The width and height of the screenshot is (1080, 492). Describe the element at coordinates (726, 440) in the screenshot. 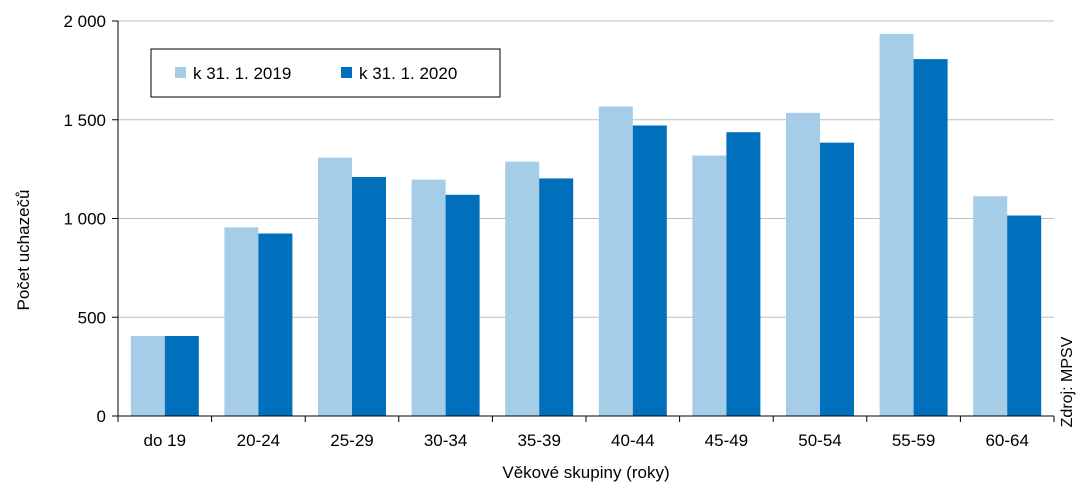

I see `x-tick-label: 45-49` at that location.